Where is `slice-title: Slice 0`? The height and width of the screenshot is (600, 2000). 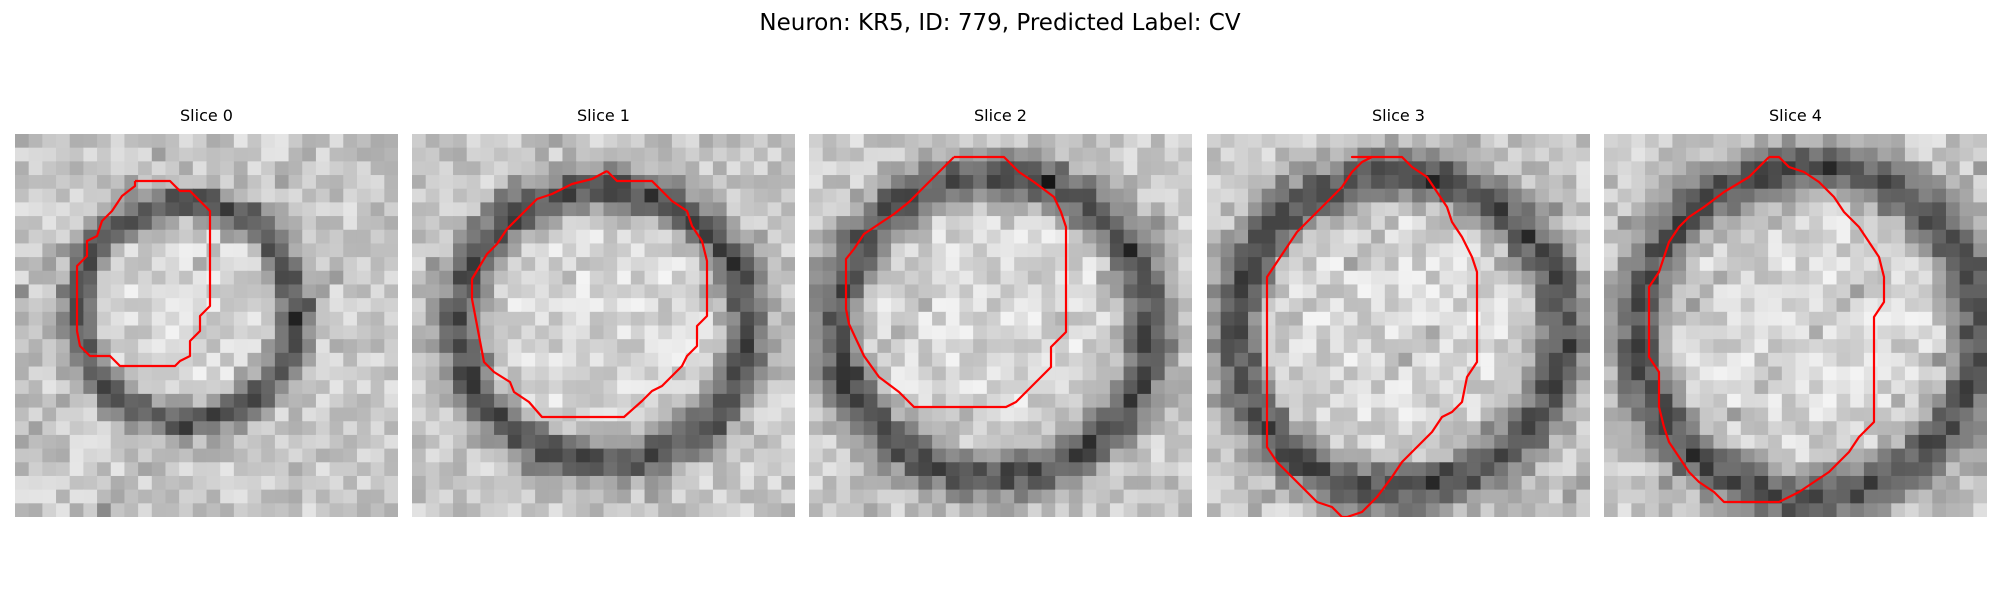
slice-title: Slice 0 is located at coordinates (206, 115).